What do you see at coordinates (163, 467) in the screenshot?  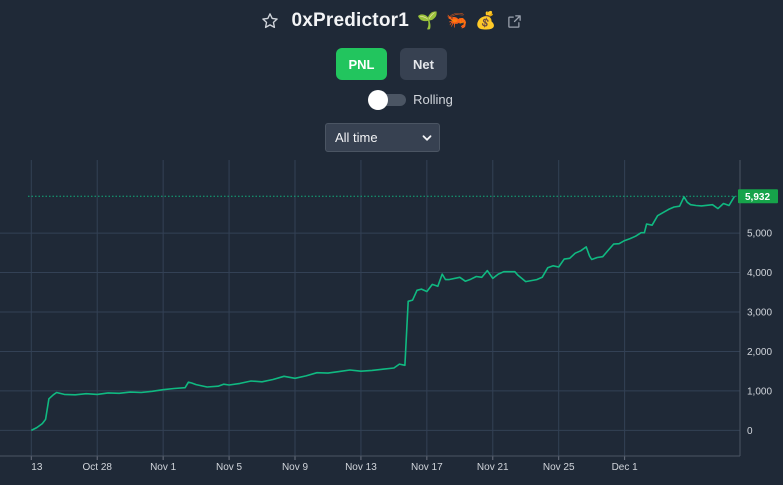 I see `x-tick-label: Nov 1` at bounding box center [163, 467].